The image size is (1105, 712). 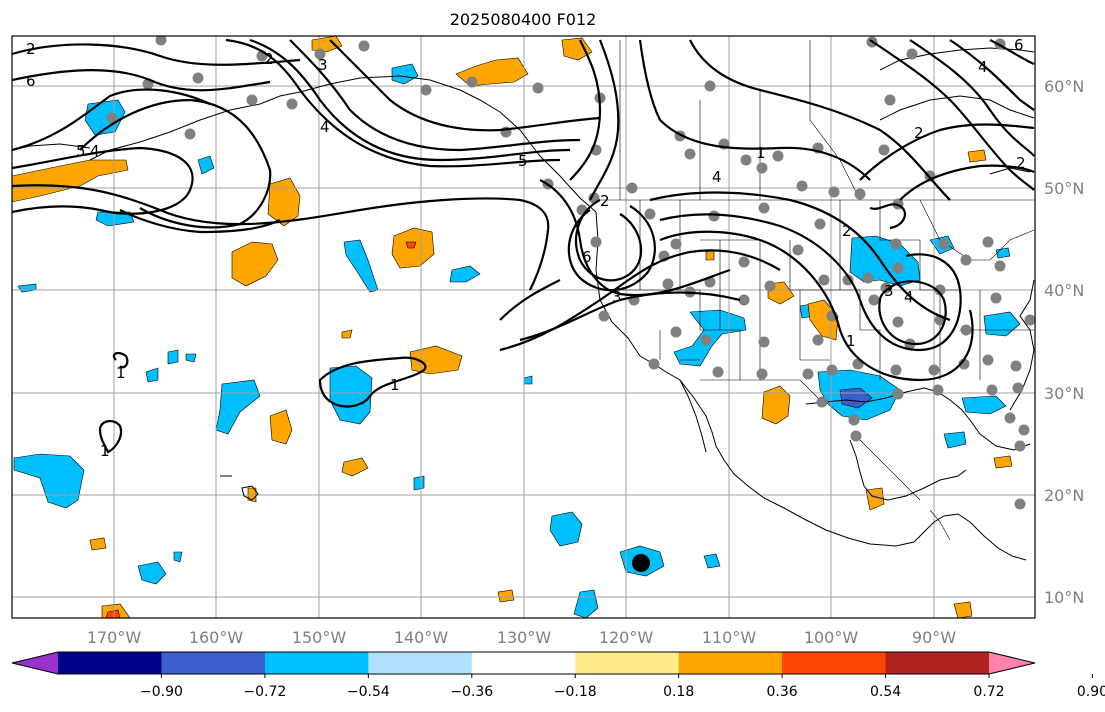 What do you see at coordinates (1064, 188) in the screenshot?
I see `lat-label: 50°N` at bounding box center [1064, 188].